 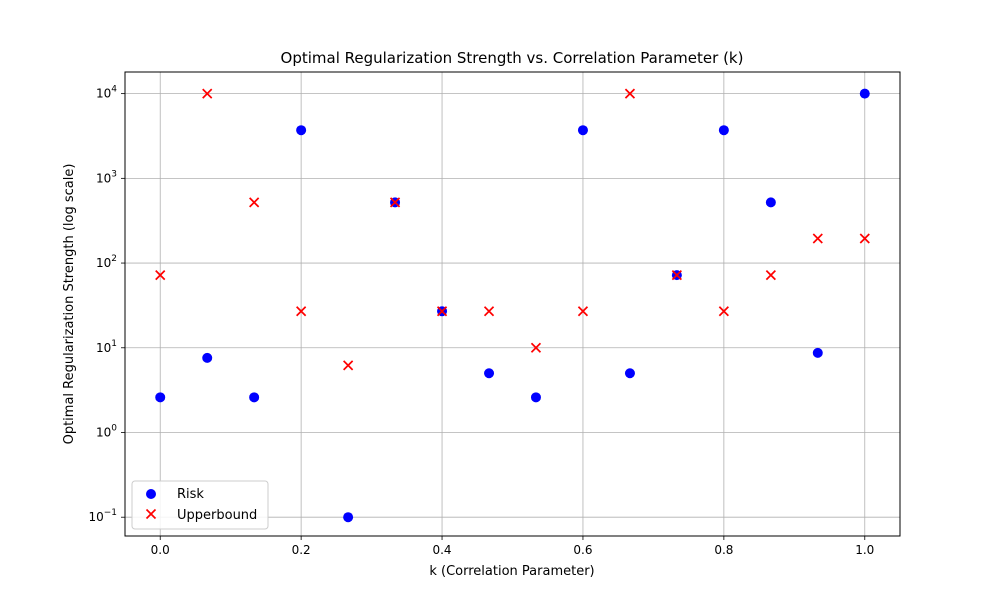 I want to click on y-tick-exponent: 1, so click(x=114, y=344).